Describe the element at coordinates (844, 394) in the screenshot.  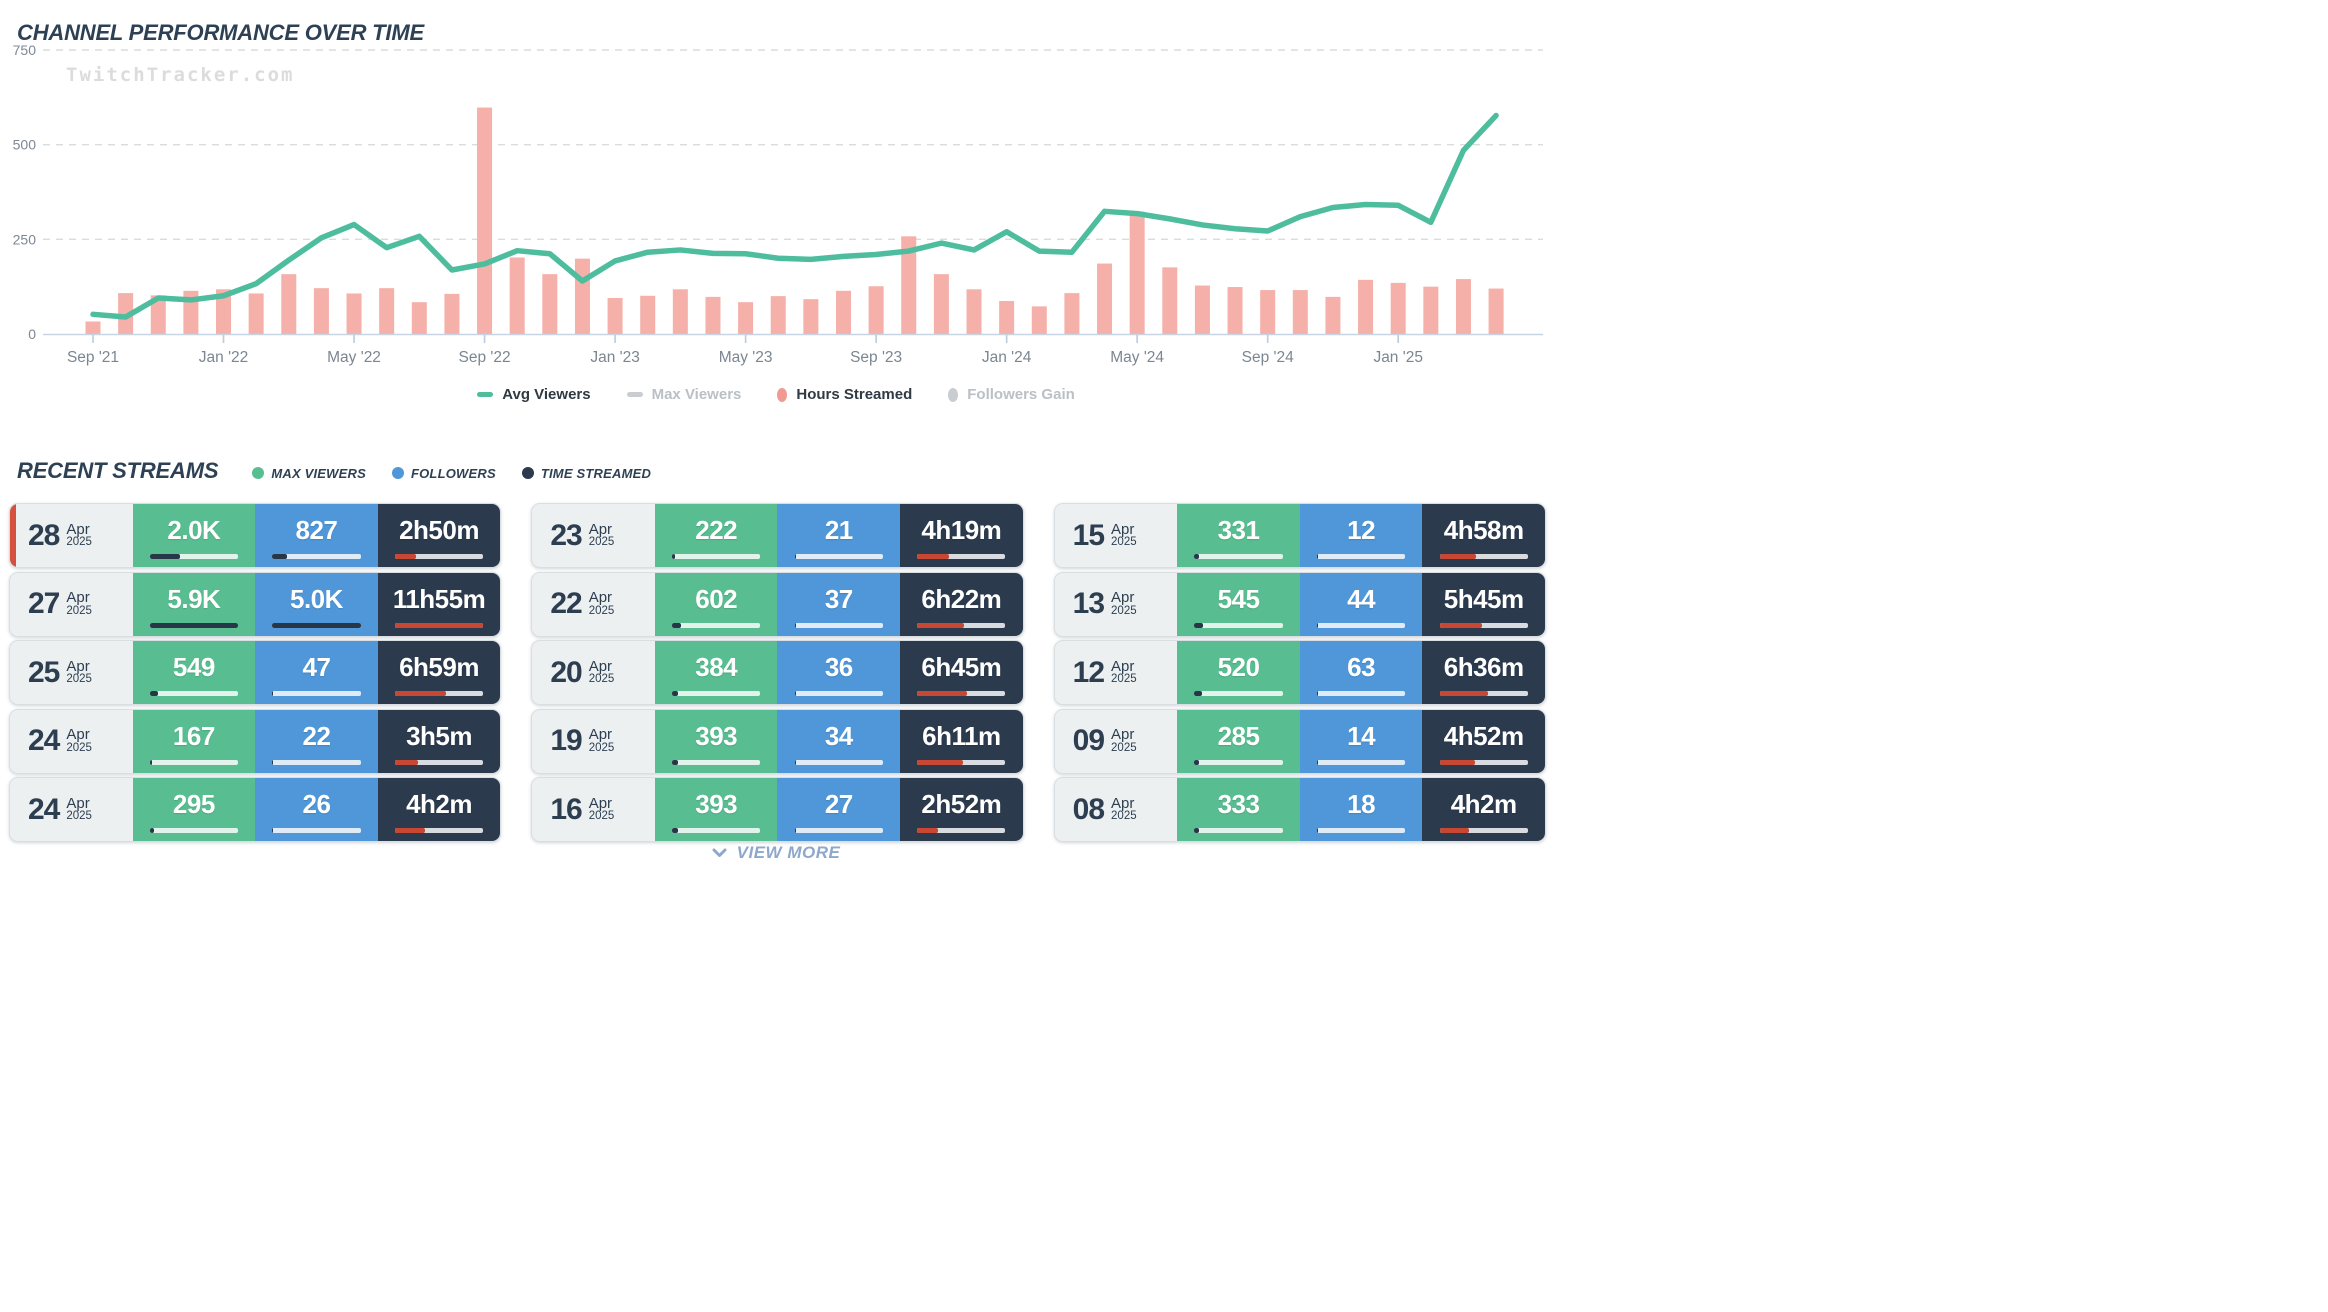
I see `legend-hours-streamed: Hours Streamed` at that location.